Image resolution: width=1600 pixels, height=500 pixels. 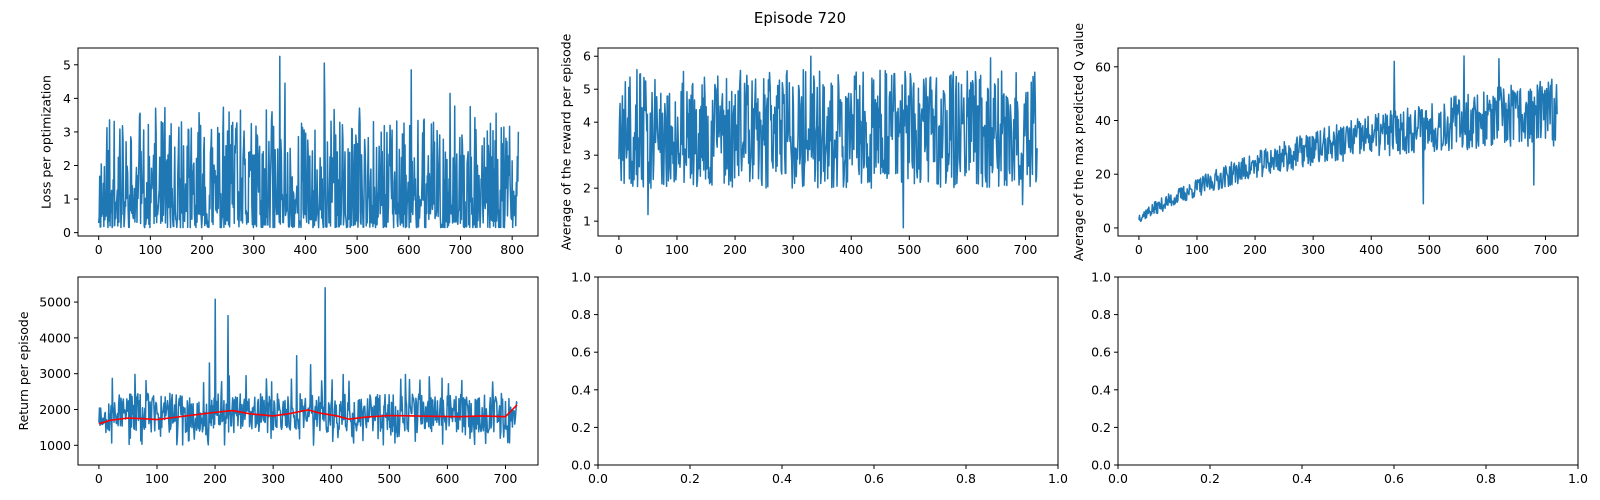 What do you see at coordinates (909, 249) in the screenshot?
I see `avg_reward-xtick-label: 500` at bounding box center [909, 249].